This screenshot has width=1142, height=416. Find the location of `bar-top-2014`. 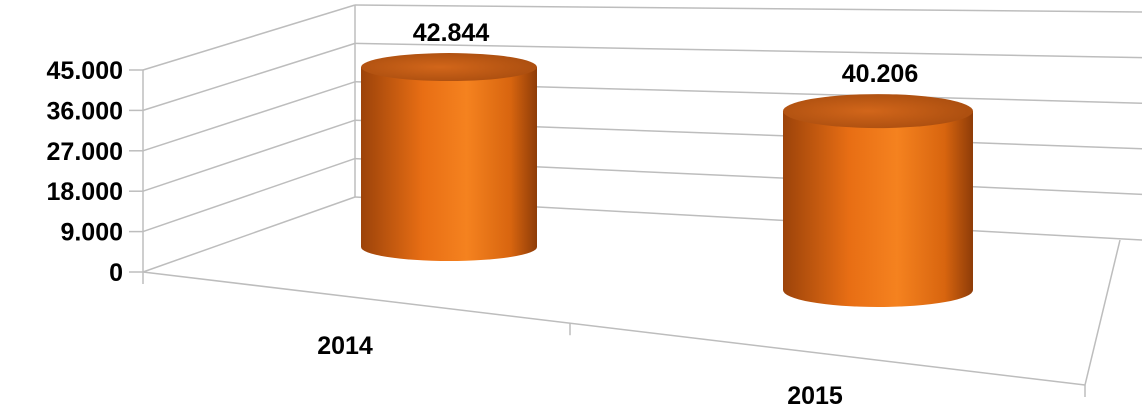

bar-top-2014 is located at coordinates (449, 67).